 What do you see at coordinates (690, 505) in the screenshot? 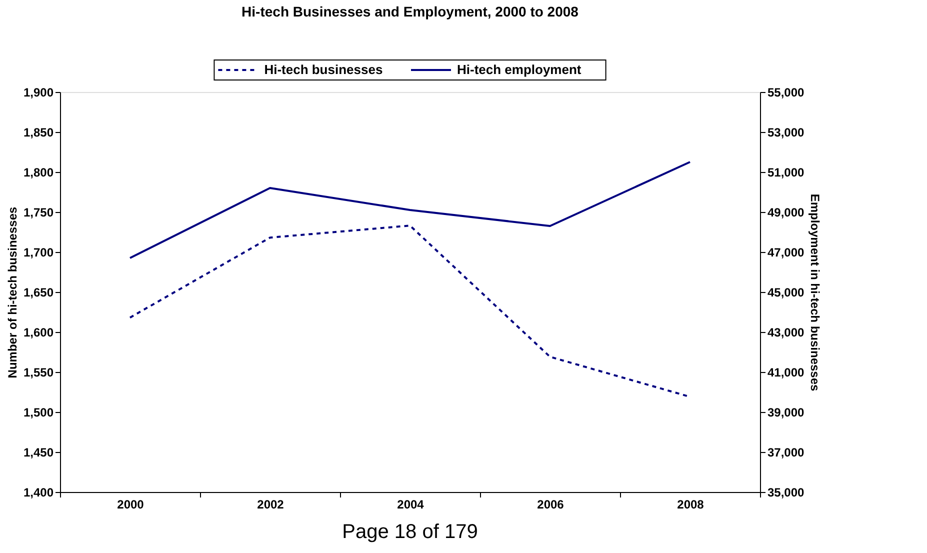
I see `x-tick-label: 2008` at bounding box center [690, 505].